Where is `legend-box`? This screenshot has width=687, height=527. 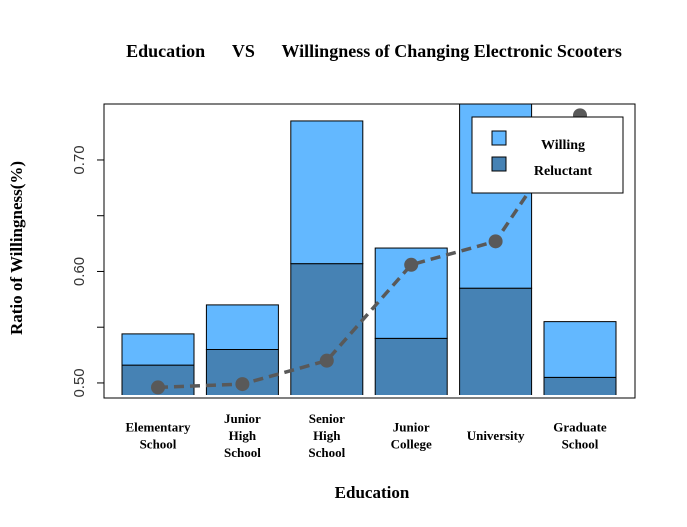 legend-box is located at coordinates (547, 155).